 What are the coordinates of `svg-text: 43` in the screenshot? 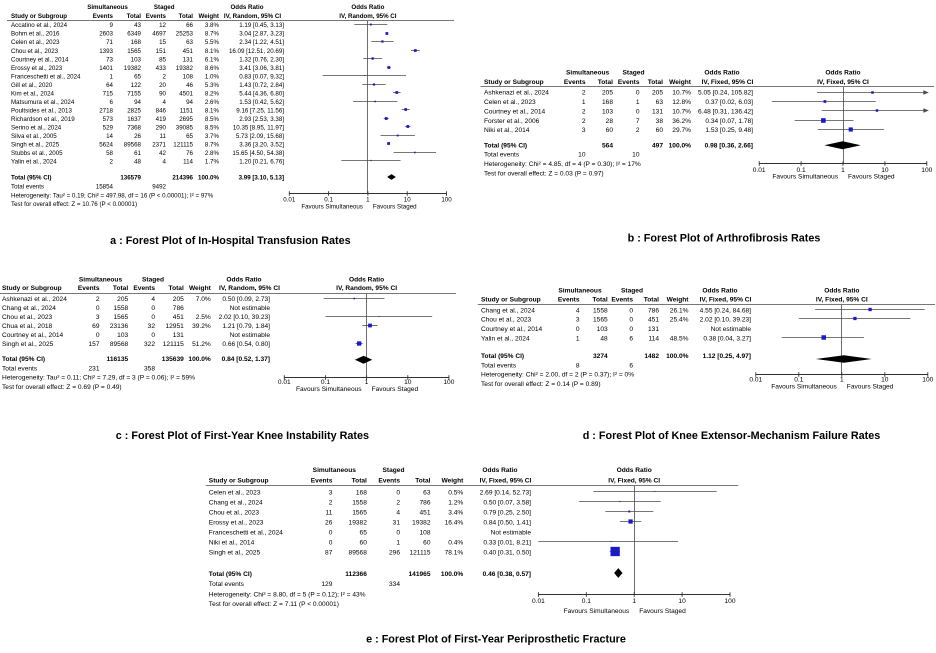 It's located at (137, 25).